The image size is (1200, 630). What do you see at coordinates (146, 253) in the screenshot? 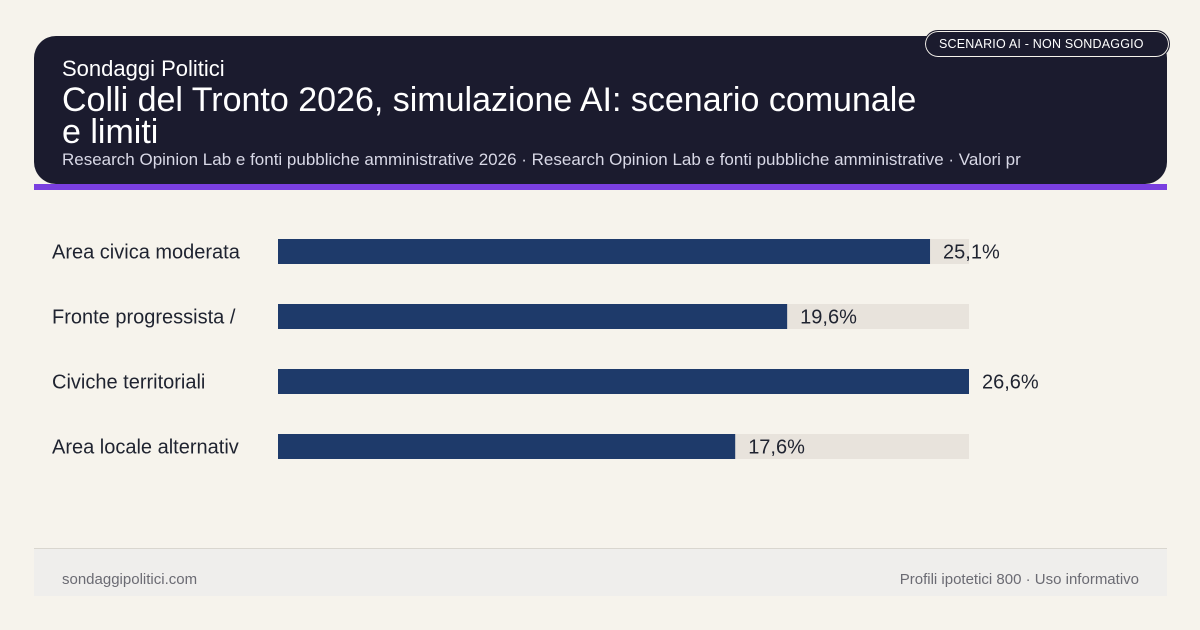
I see `category-label: Area civica moderata` at bounding box center [146, 253].